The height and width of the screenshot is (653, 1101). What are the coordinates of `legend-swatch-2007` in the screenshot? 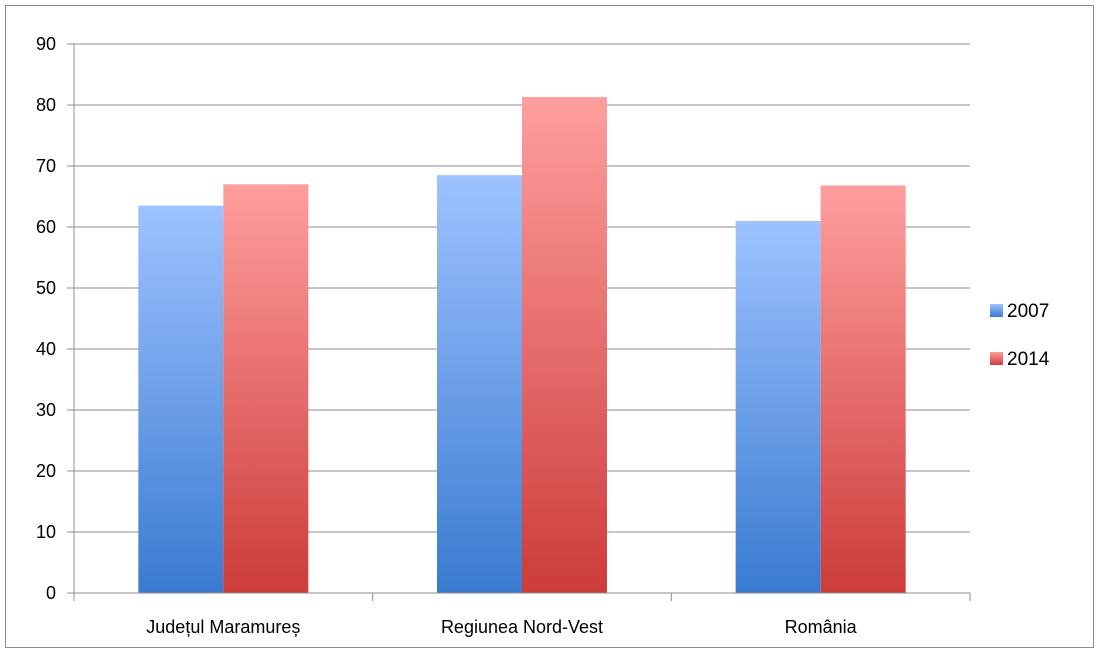 It's located at (996, 310).